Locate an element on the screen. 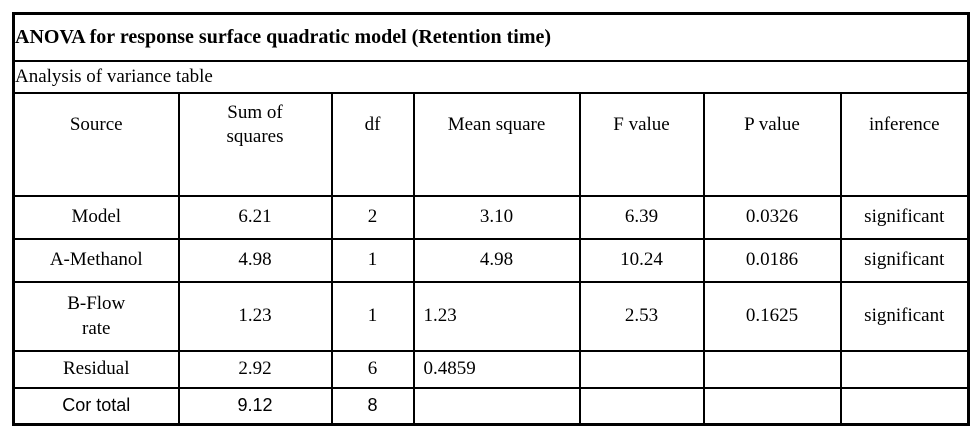 The width and height of the screenshot is (975, 444). cell-b-flow-rate-inference: significant is located at coordinates (904, 316).